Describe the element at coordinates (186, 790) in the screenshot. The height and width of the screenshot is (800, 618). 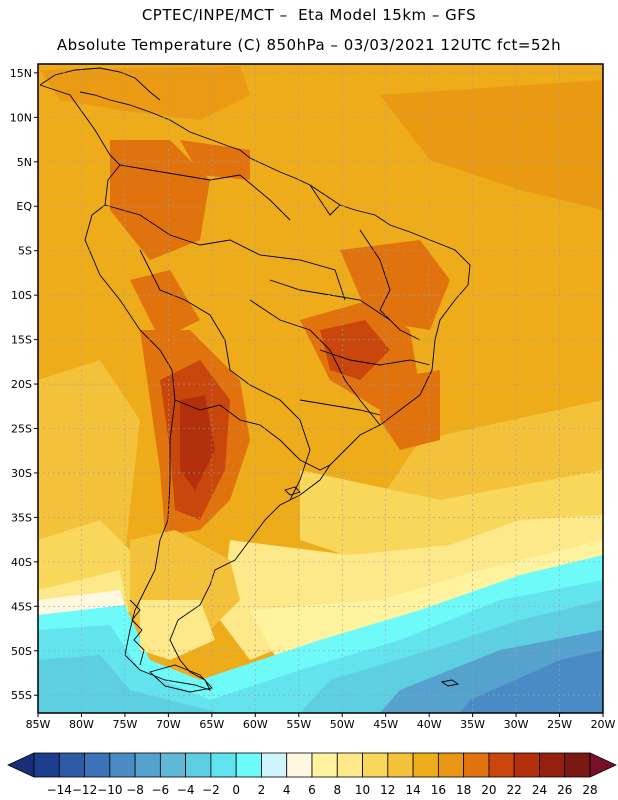
I see `colorbar-label: −4` at that location.